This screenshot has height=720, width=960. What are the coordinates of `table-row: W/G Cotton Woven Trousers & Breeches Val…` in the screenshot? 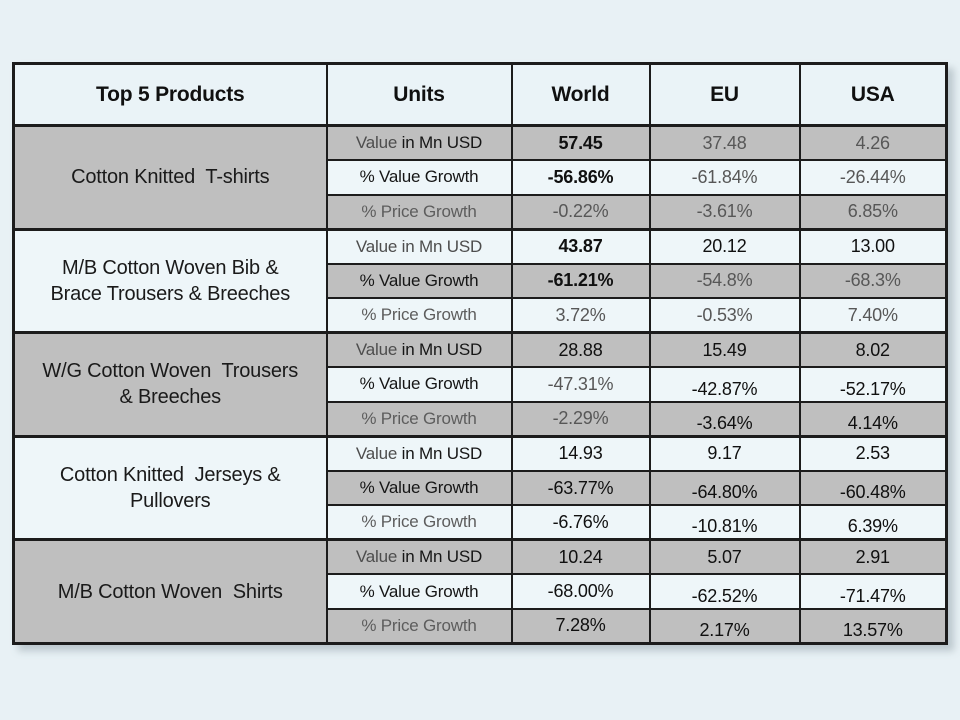 It's located at (480, 384).